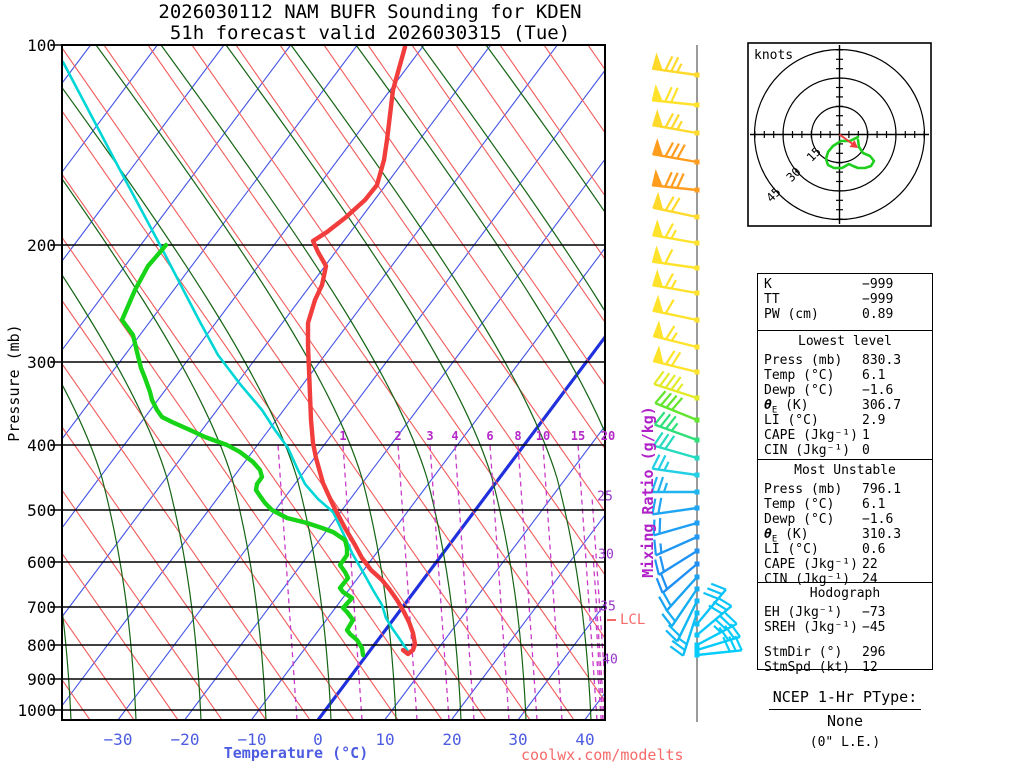 The height and width of the screenshot is (768, 1024). Describe the element at coordinates (807, 450) in the screenshot. I see `stats-row-label: CIN (Jkg⁻¹)` at that location.